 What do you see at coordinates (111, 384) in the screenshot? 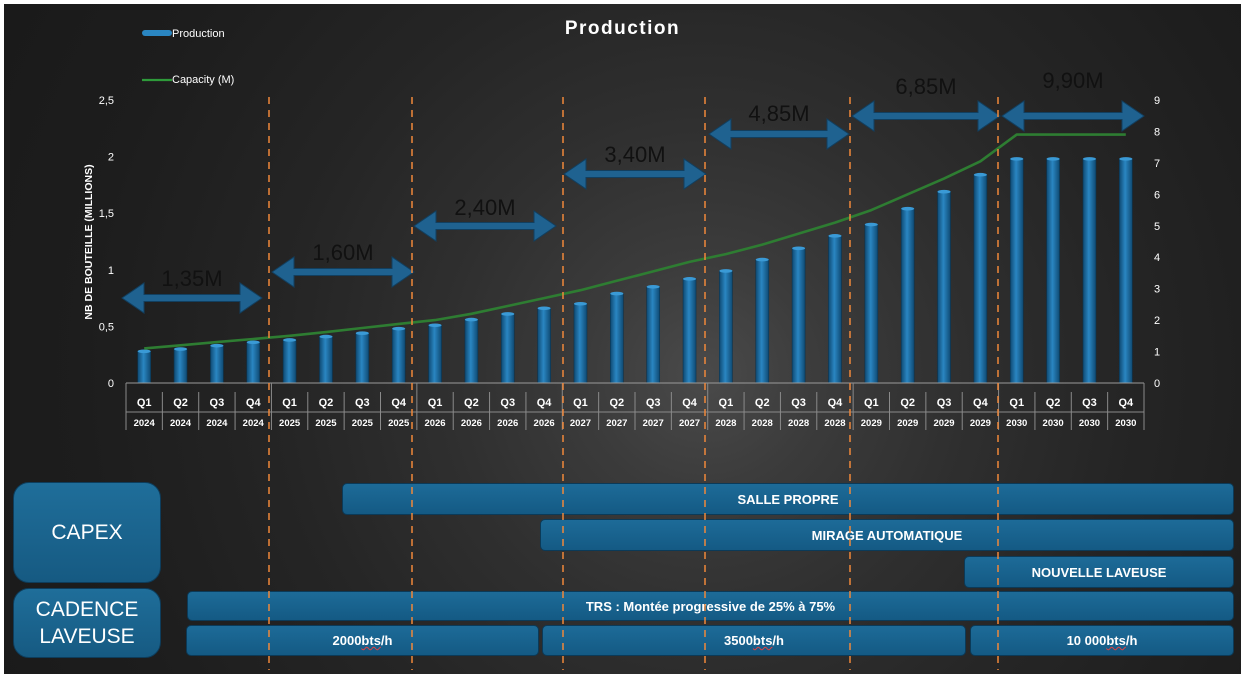
I see `y-tick-label: 0` at bounding box center [111, 384].